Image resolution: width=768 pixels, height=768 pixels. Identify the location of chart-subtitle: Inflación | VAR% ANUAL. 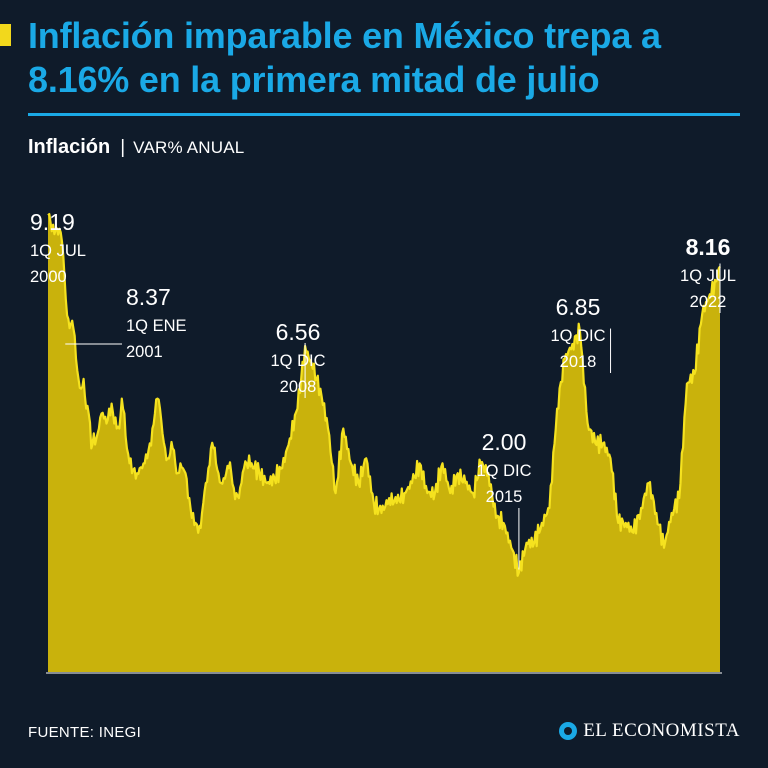
(136, 147).